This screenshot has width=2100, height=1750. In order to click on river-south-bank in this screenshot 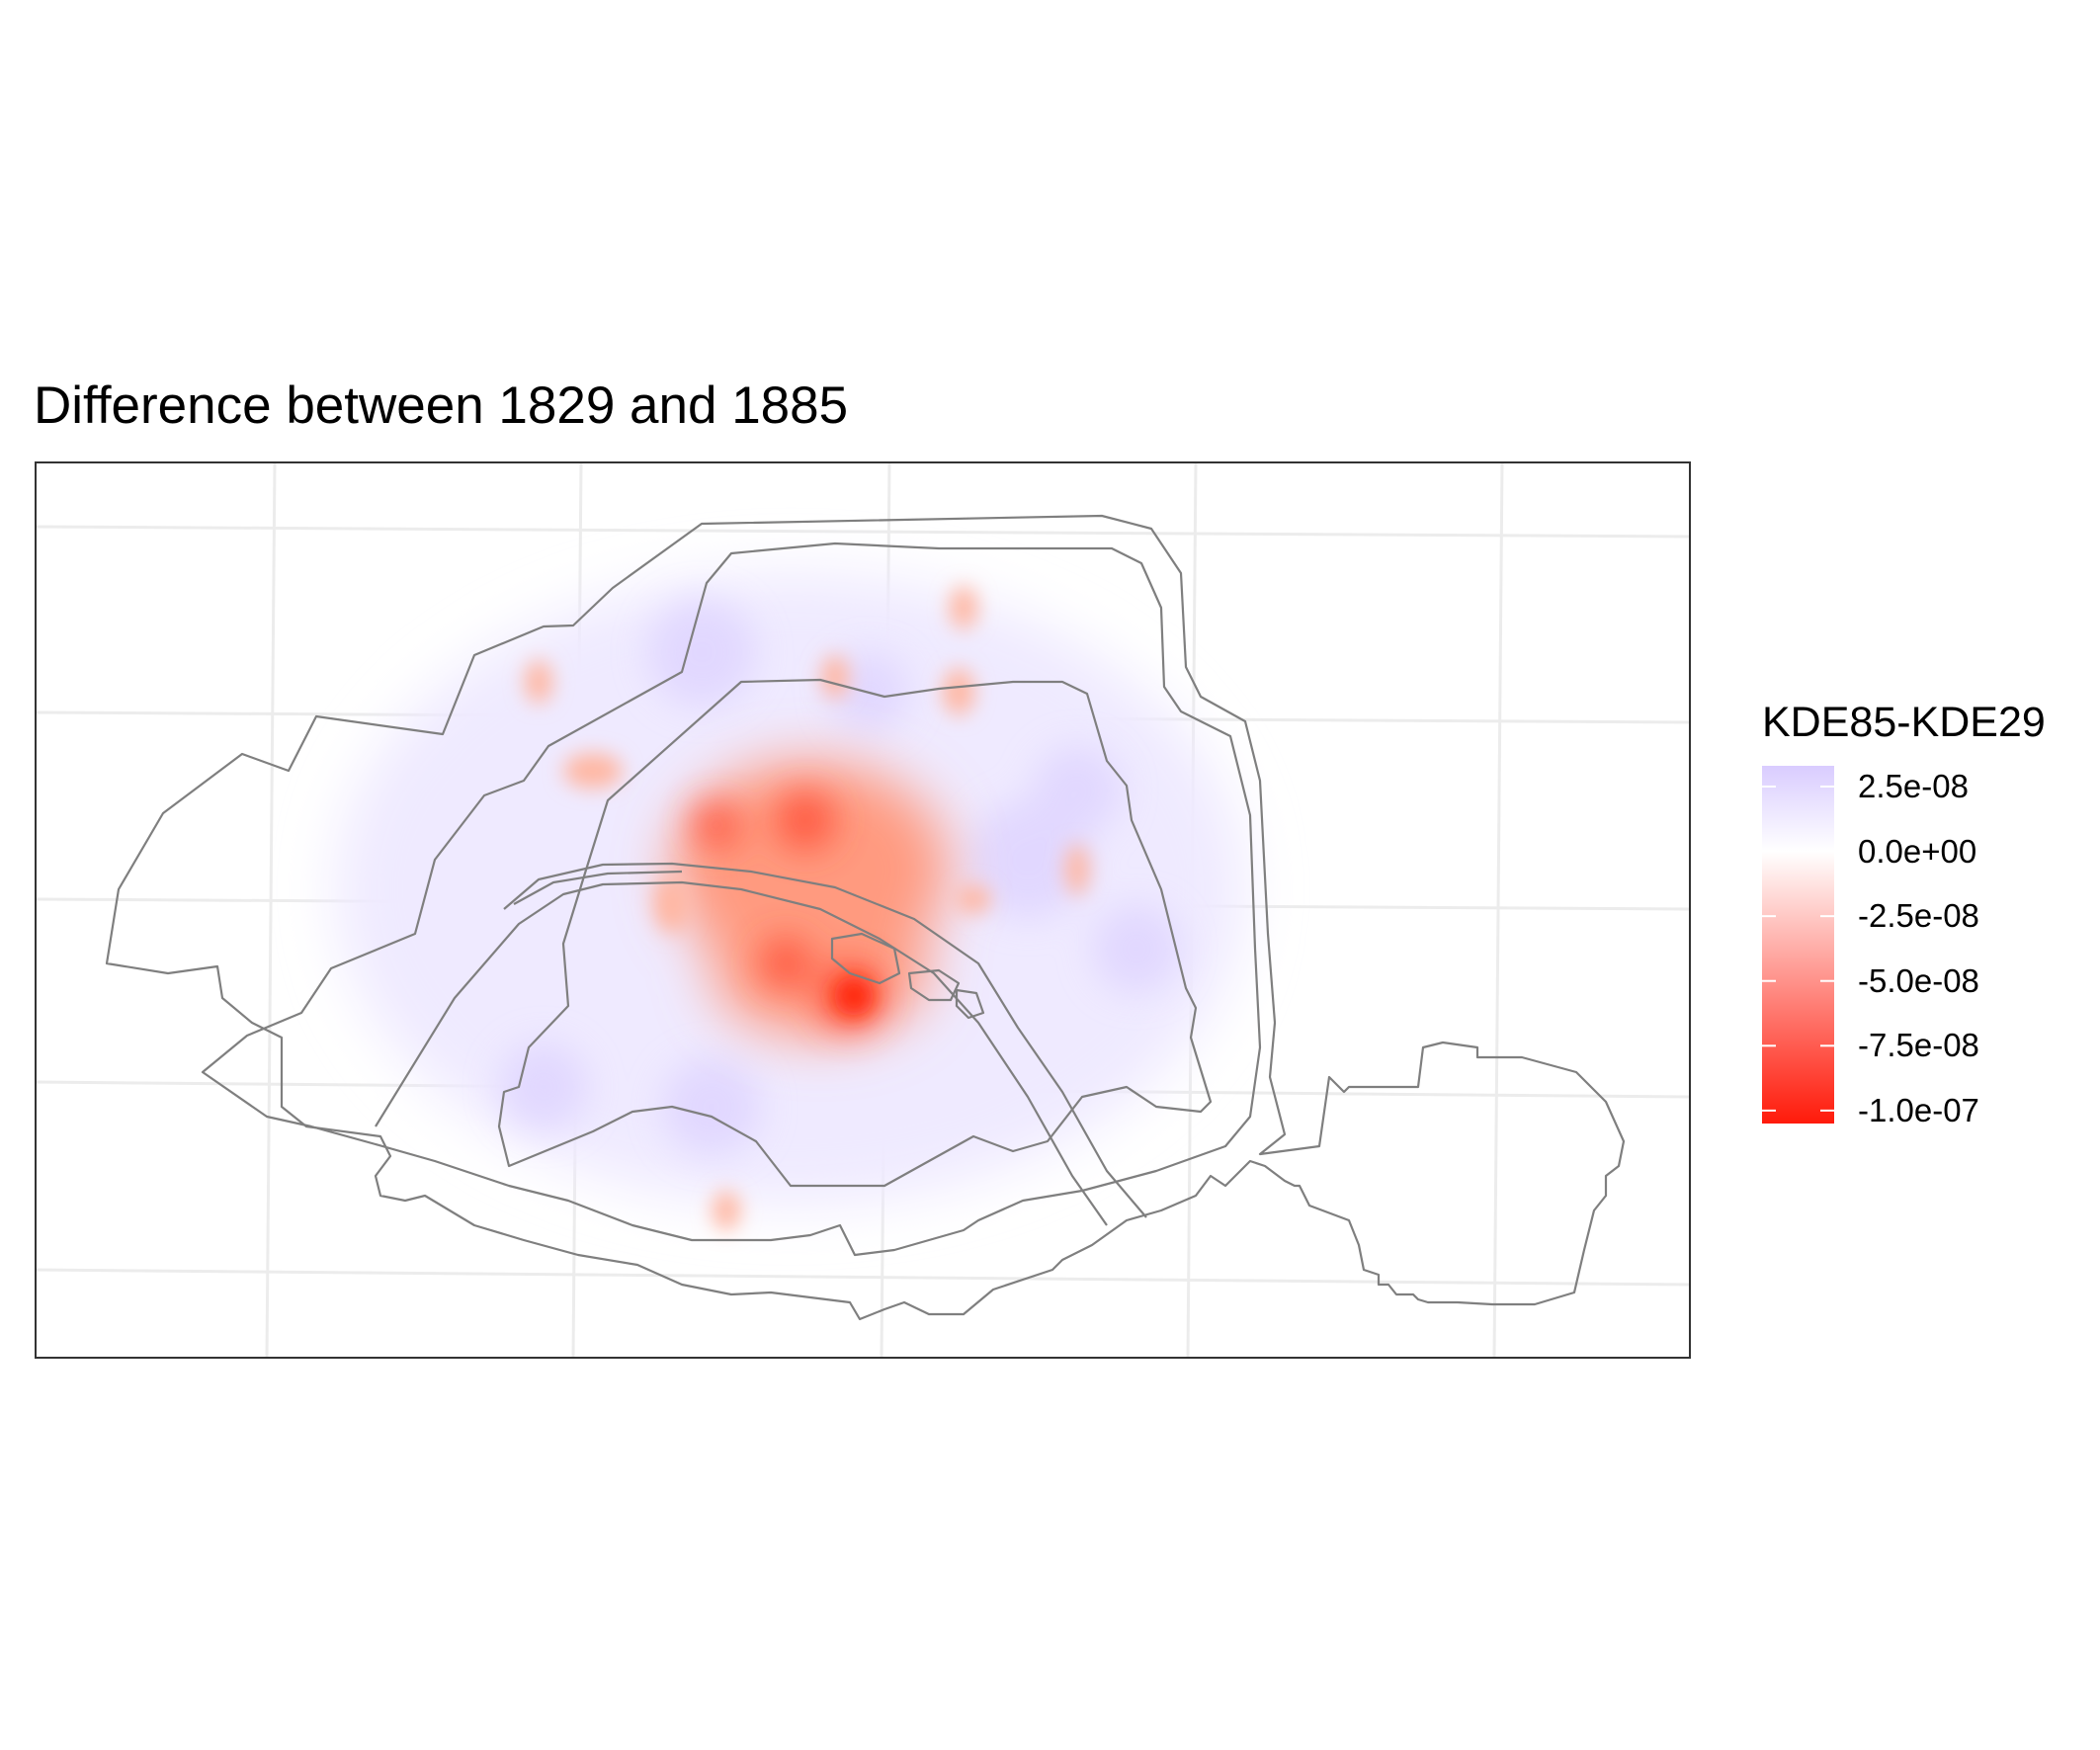, I will do `click(741, 1053)`.